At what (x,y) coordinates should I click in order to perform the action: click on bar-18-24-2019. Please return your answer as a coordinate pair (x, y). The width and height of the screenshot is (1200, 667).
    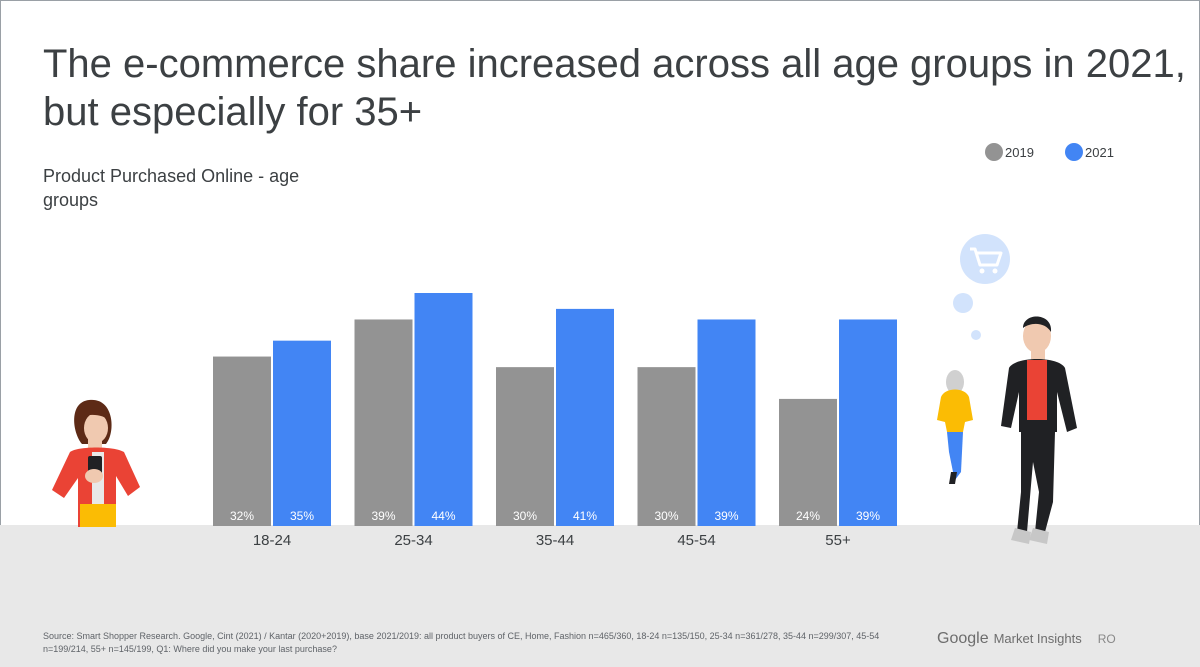
    Looking at the image, I should click on (242, 441).